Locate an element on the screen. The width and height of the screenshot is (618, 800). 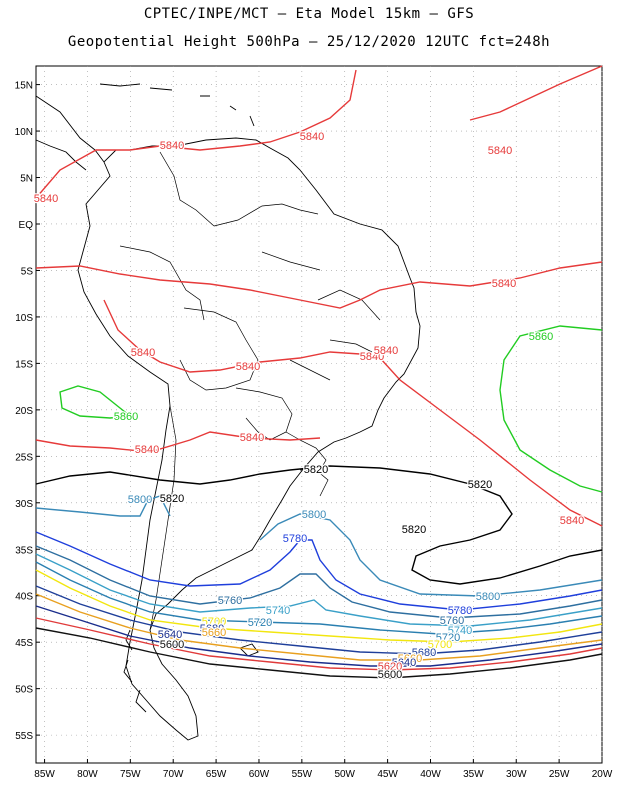
border-venezuela-brazil is located at coordinates (266, 215).